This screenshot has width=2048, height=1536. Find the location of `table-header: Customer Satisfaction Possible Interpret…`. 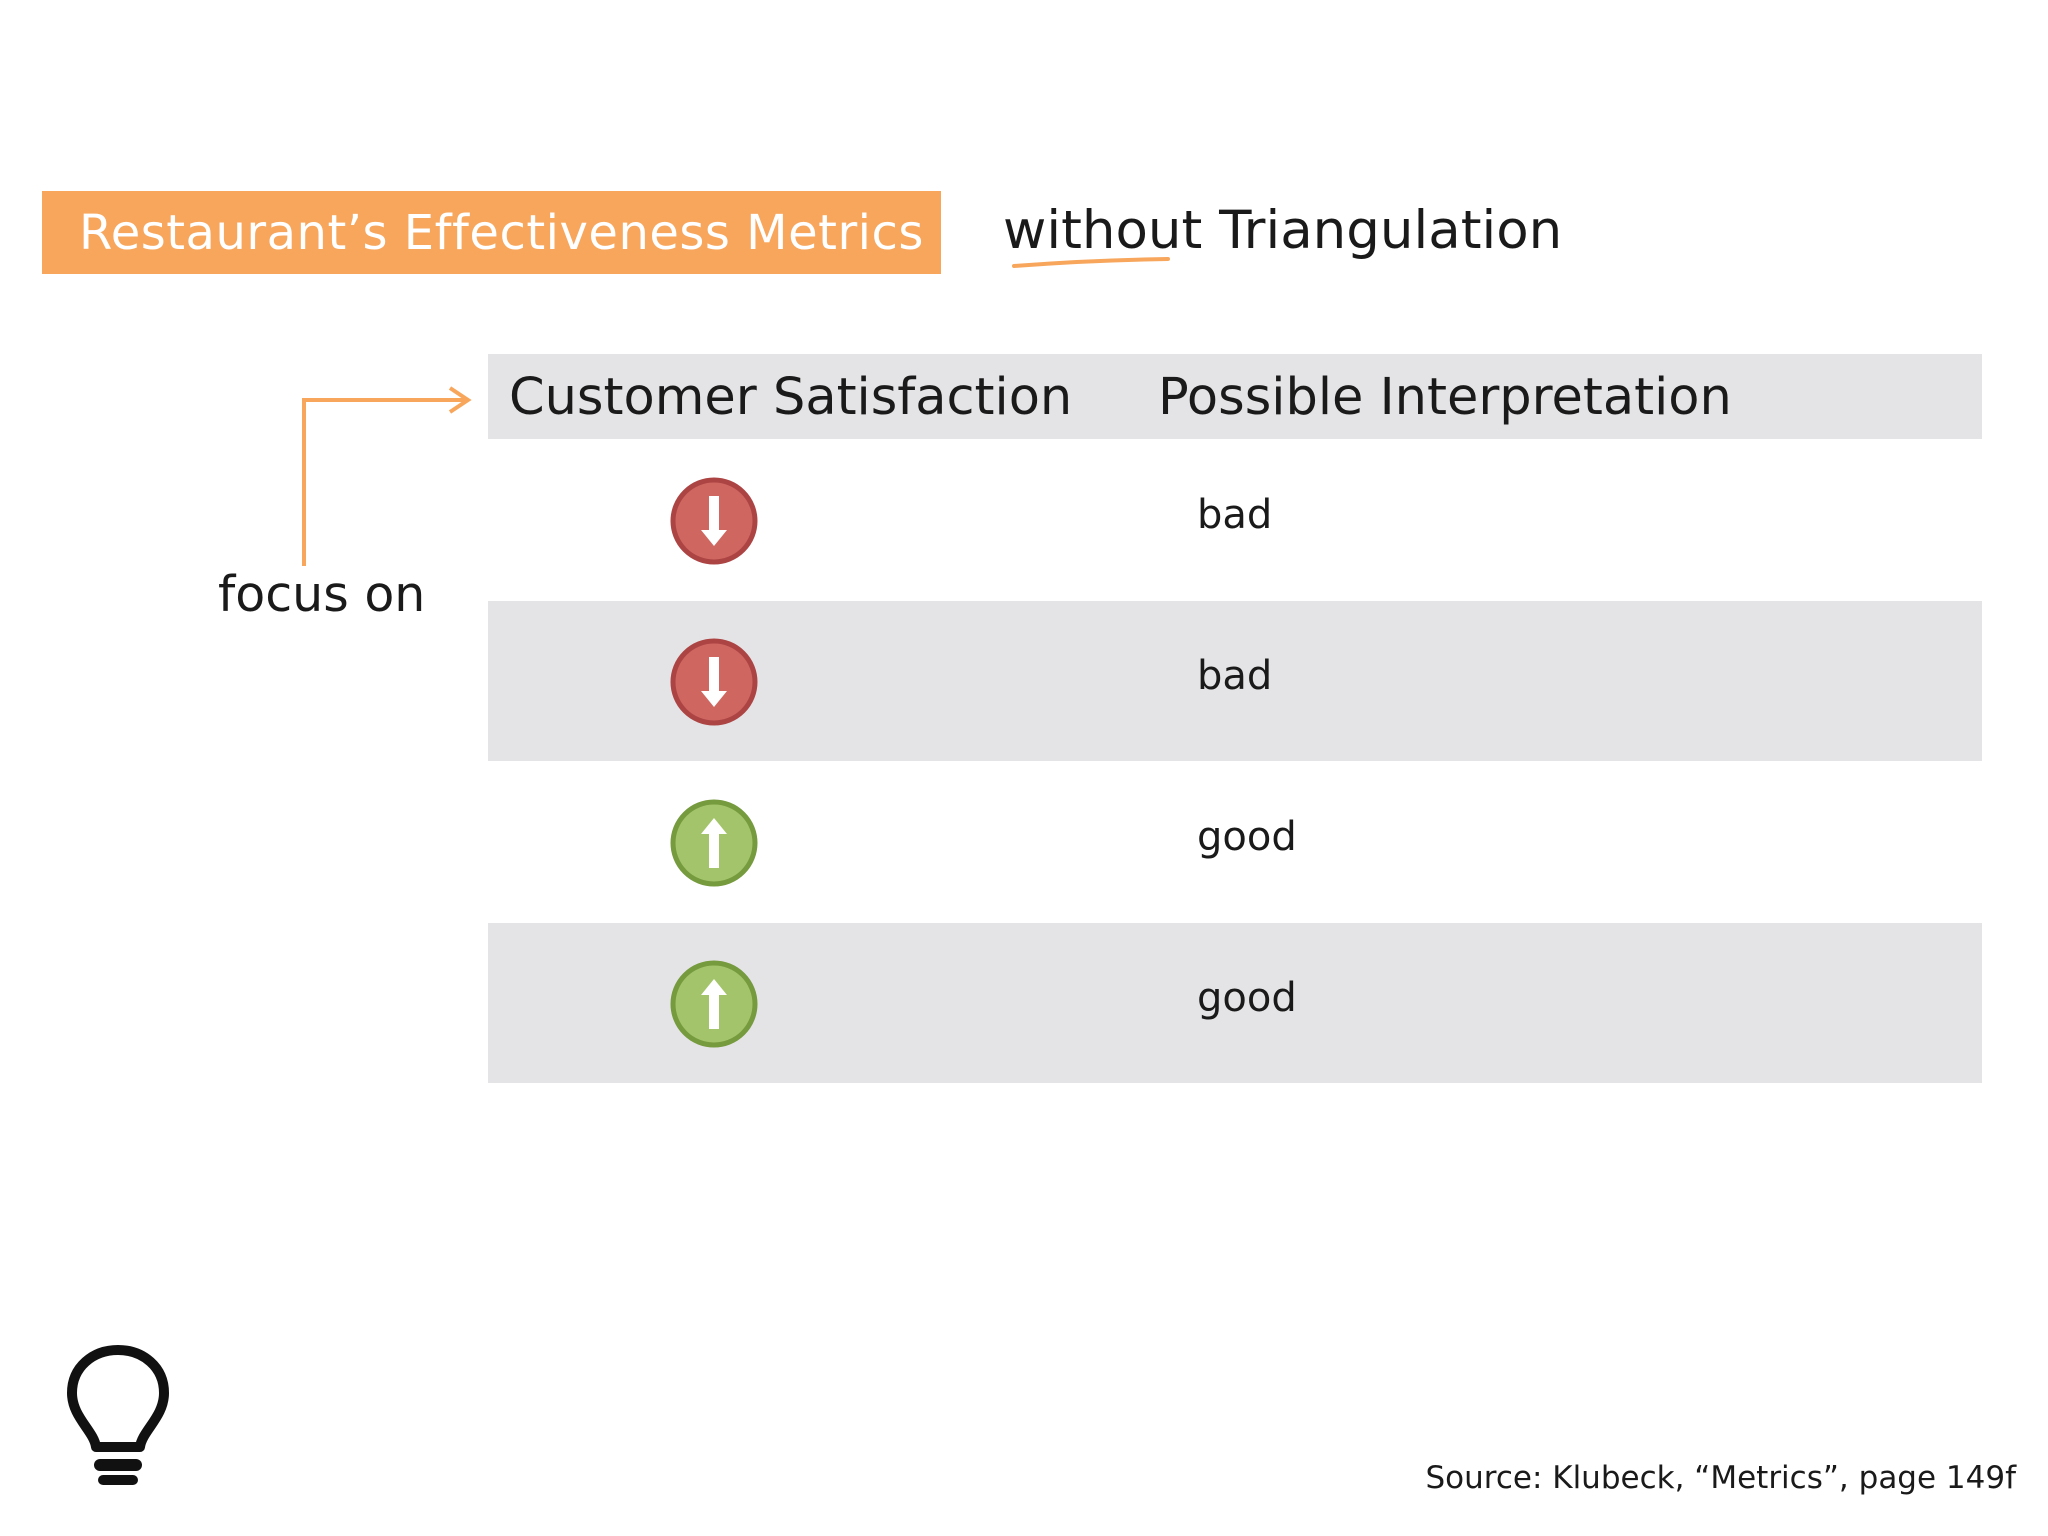

table-header: Customer Satisfaction Possible Interpret… is located at coordinates (1235, 396).